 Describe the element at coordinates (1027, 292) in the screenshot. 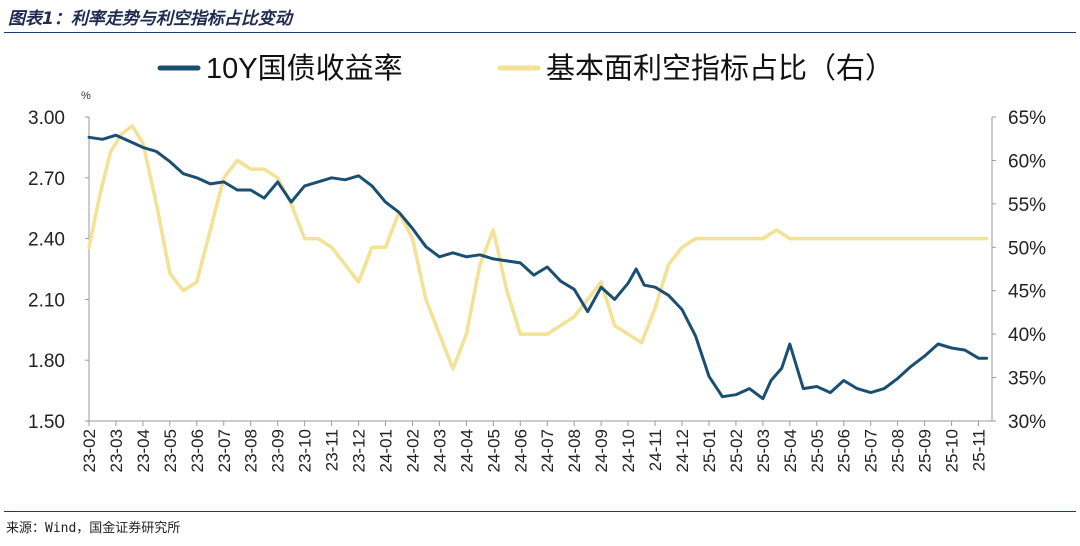

I see `right-tick-label: 45%` at that location.